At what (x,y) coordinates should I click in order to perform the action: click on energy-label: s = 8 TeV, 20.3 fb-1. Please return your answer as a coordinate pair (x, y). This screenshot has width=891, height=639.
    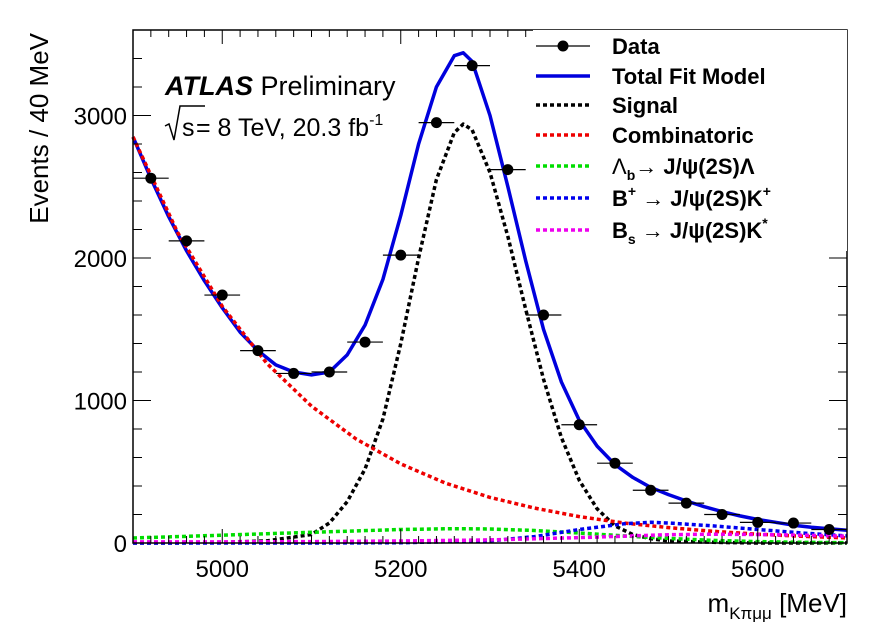
    Looking at the image, I should click on (273, 123).